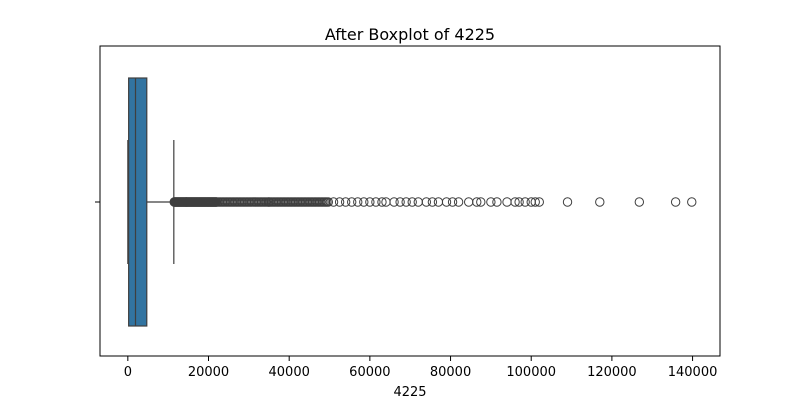 The height and width of the screenshot is (400, 800). What do you see at coordinates (531, 372) in the screenshot?
I see `x-tick-label: 100000` at bounding box center [531, 372].